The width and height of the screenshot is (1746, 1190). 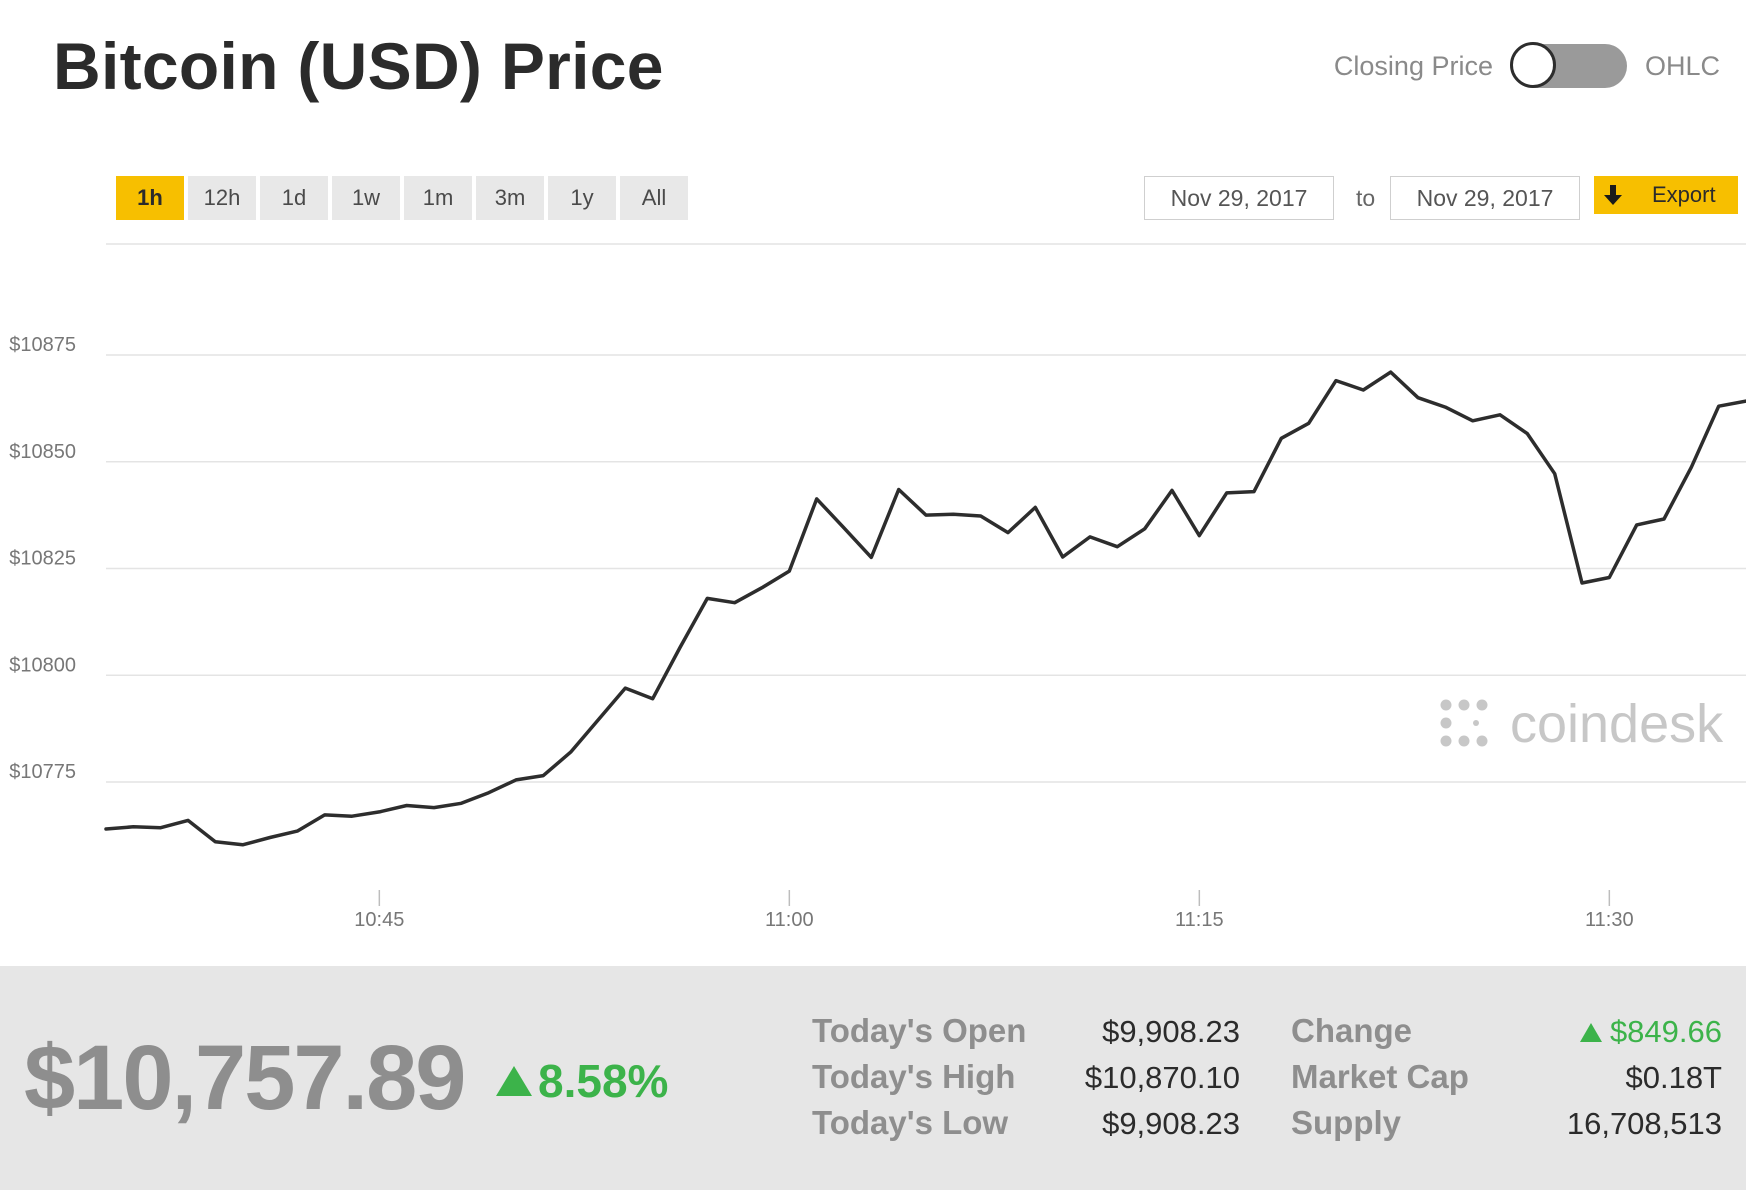 I want to click on change-percent-value: 8.58%, so click(x=603, y=1081).